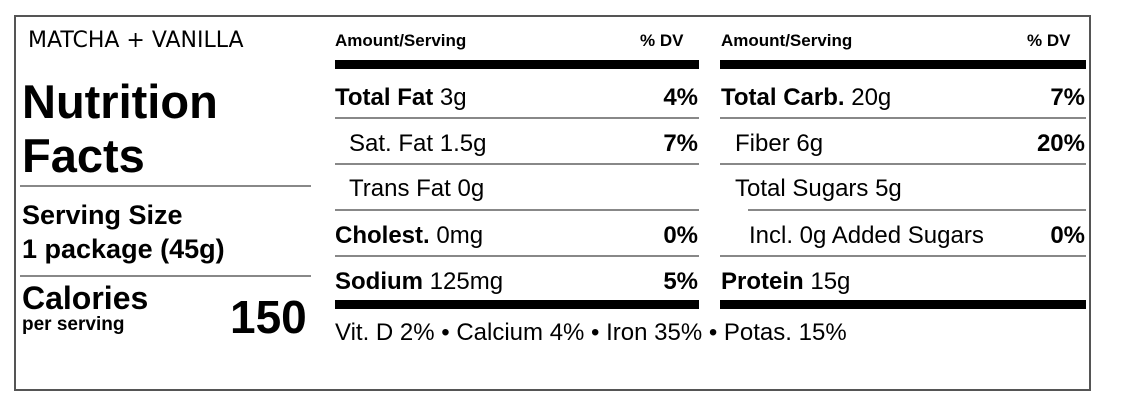 The width and height of the screenshot is (1123, 417). What do you see at coordinates (903, 97) in the screenshot?
I see `nutrient-row: Total Carb. 20g 7%` at bounding box center [903, 97].